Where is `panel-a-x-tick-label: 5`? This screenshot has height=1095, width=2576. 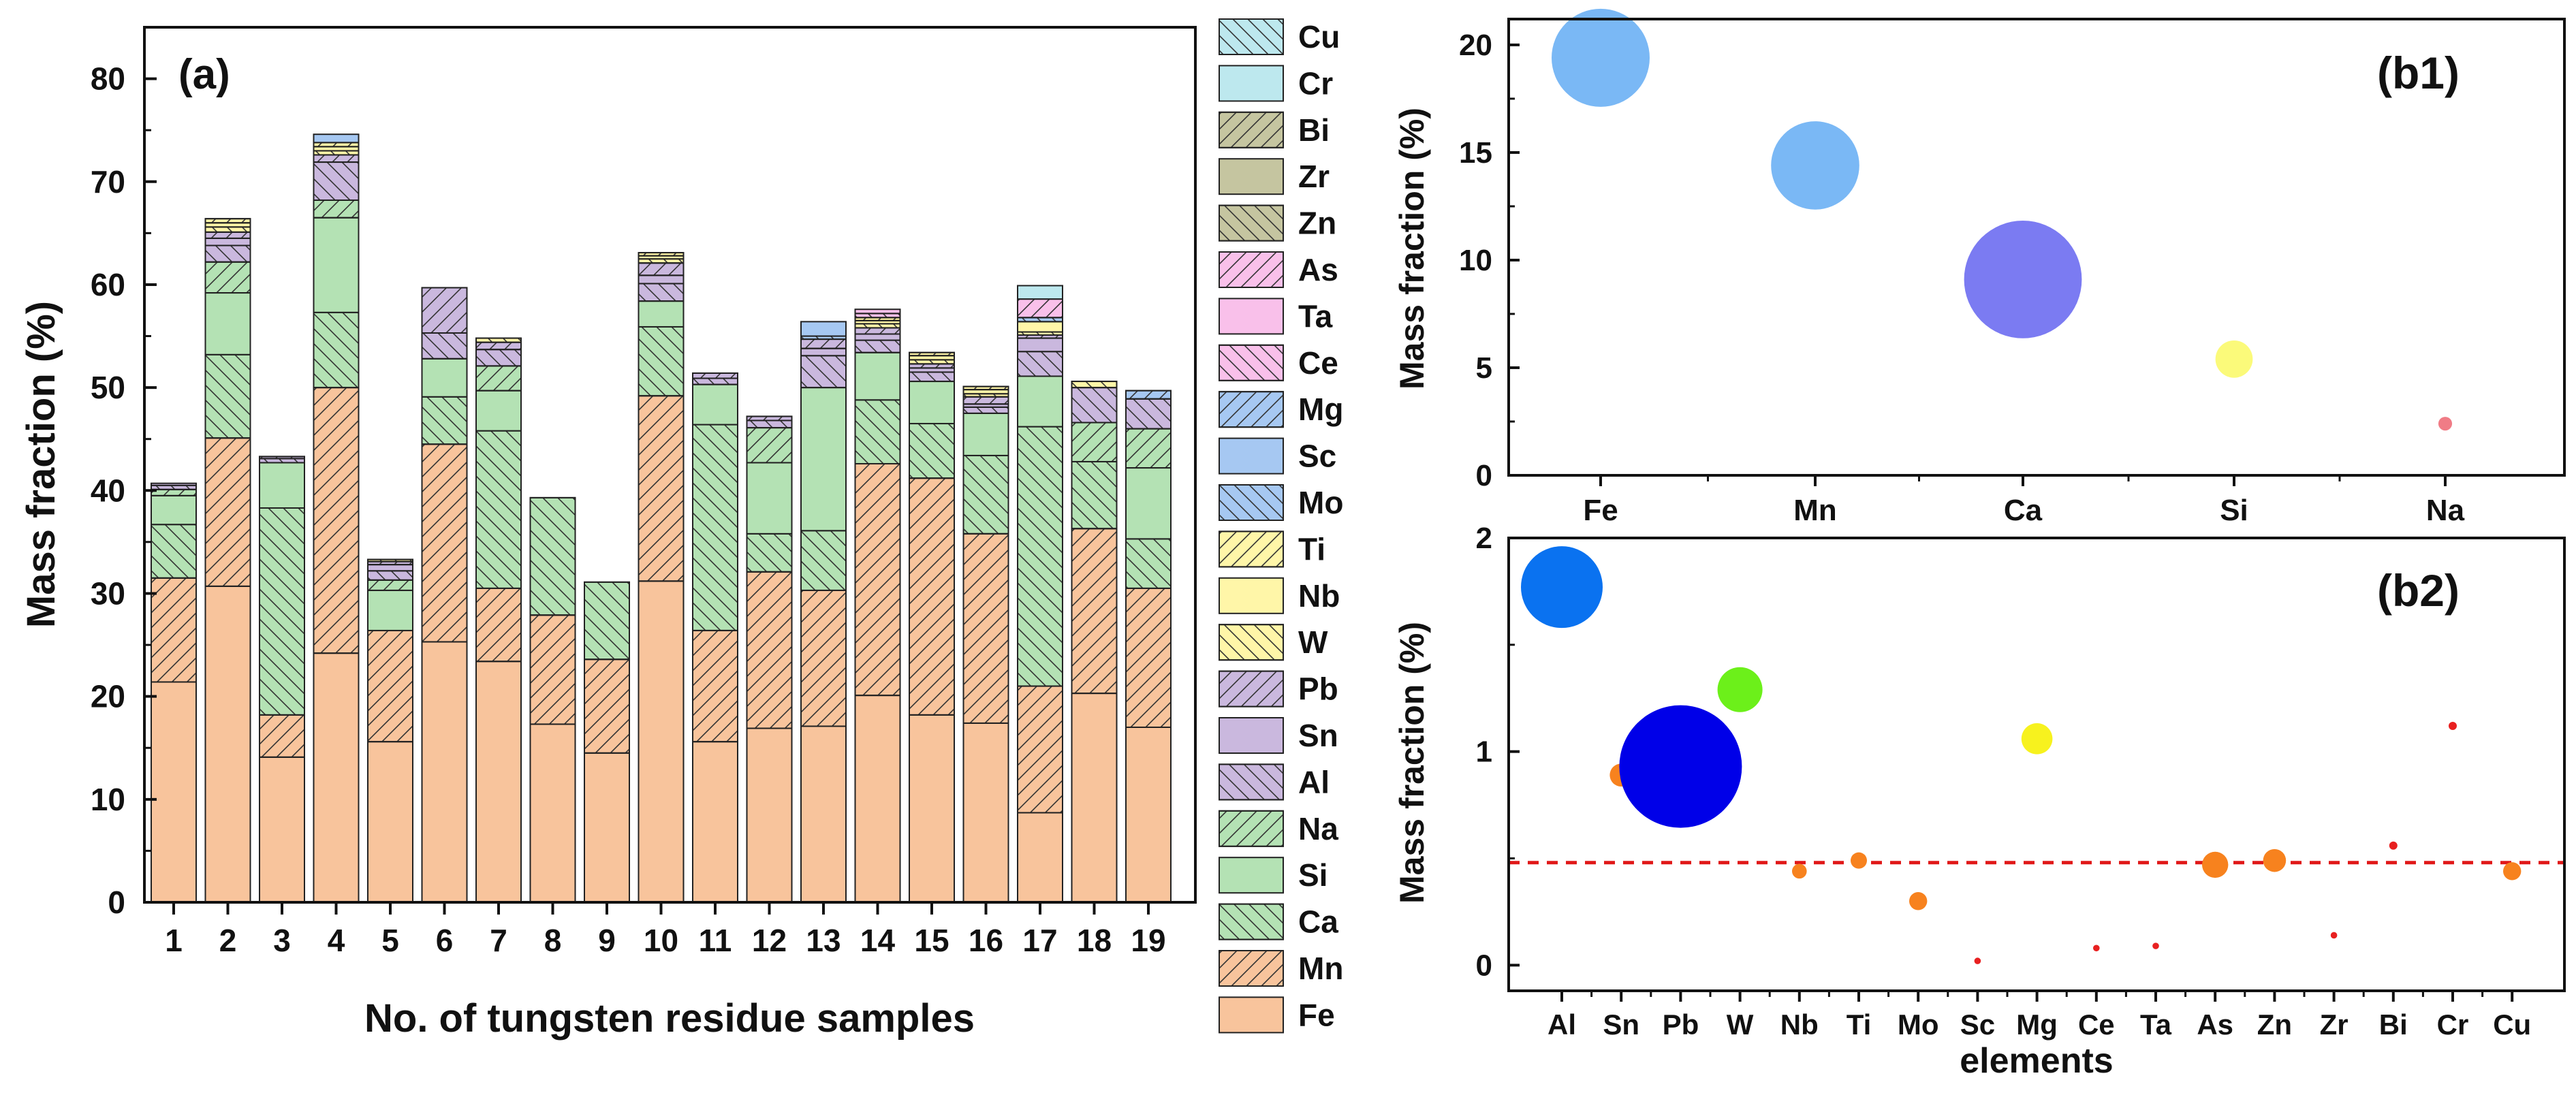 panel-a-x-tick-label: 5 is located at coordinates (390, 940).